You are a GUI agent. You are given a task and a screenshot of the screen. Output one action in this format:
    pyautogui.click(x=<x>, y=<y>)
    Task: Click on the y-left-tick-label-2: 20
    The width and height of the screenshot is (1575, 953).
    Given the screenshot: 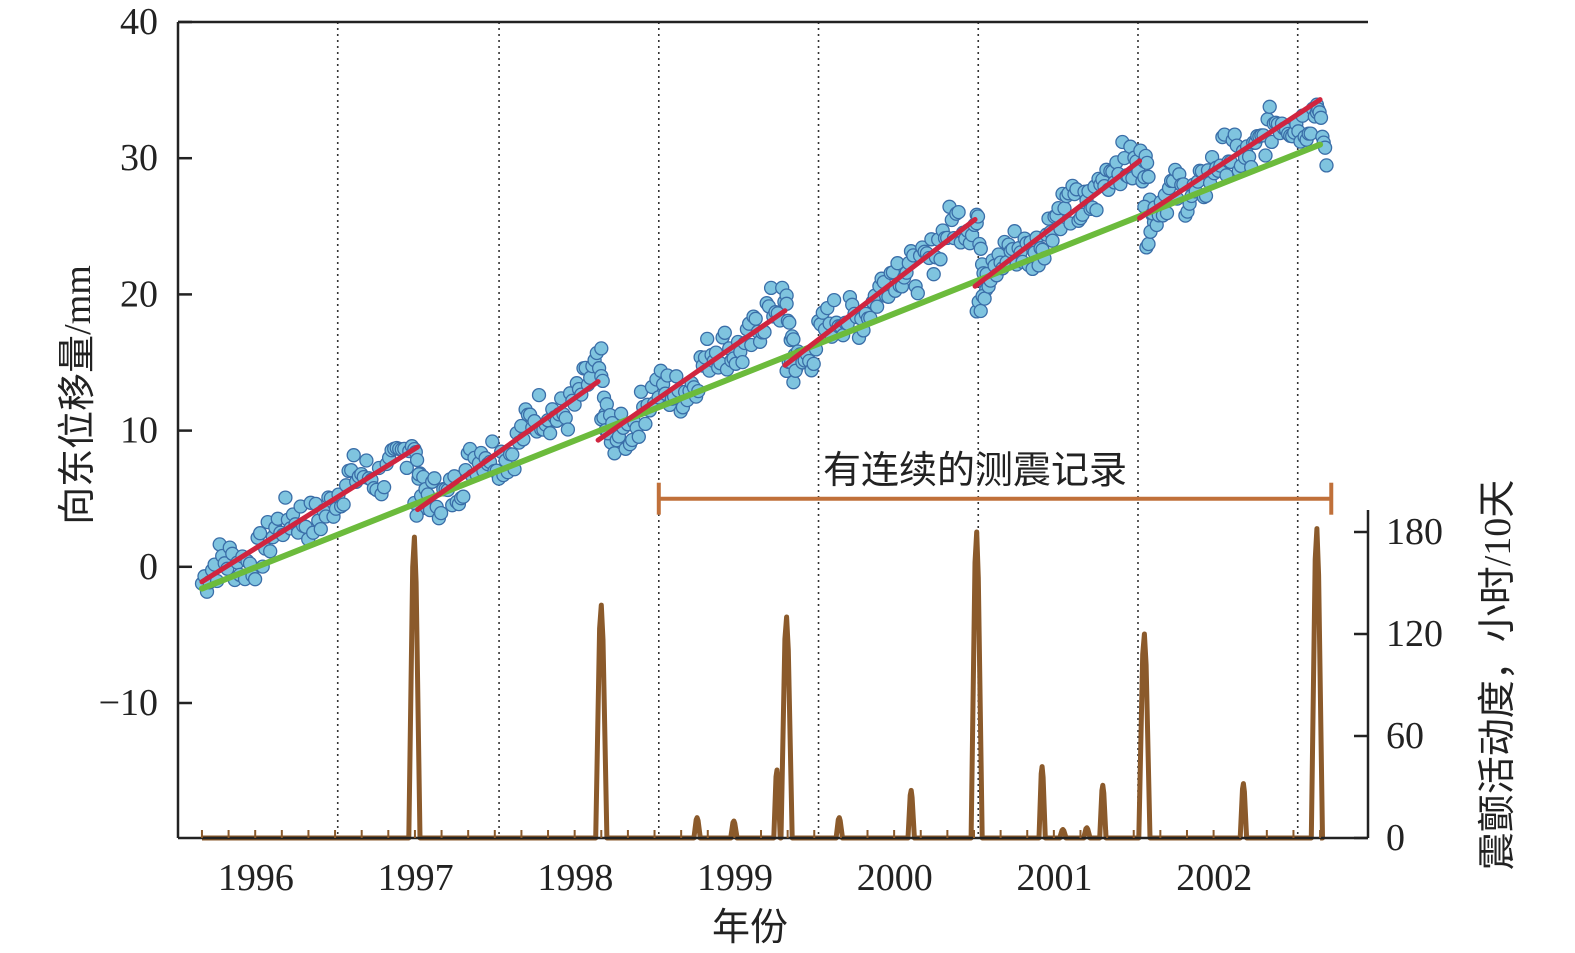 What is the action you would take?
    pyautogui.click(x=139, y=294)
    